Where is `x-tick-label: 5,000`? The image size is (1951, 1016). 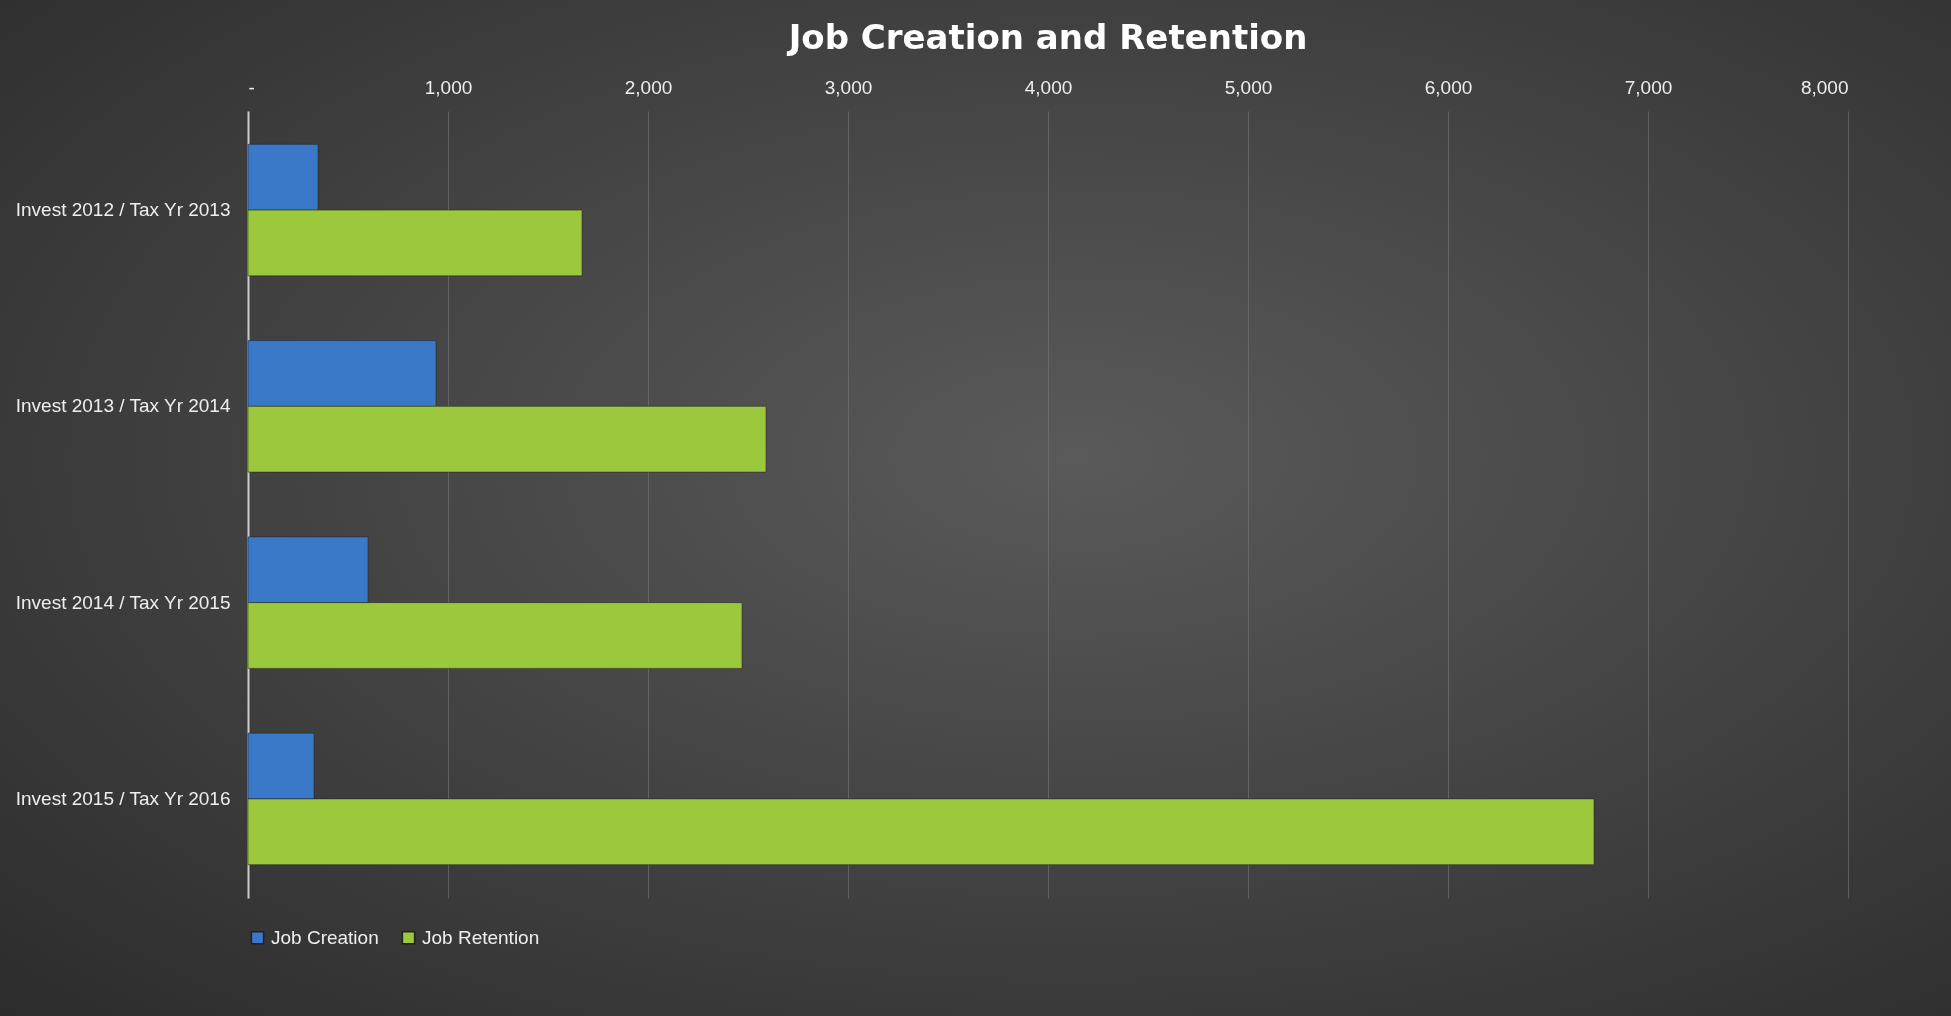
x-tick-label: 5,000 is located at coordinates (1248, 87).